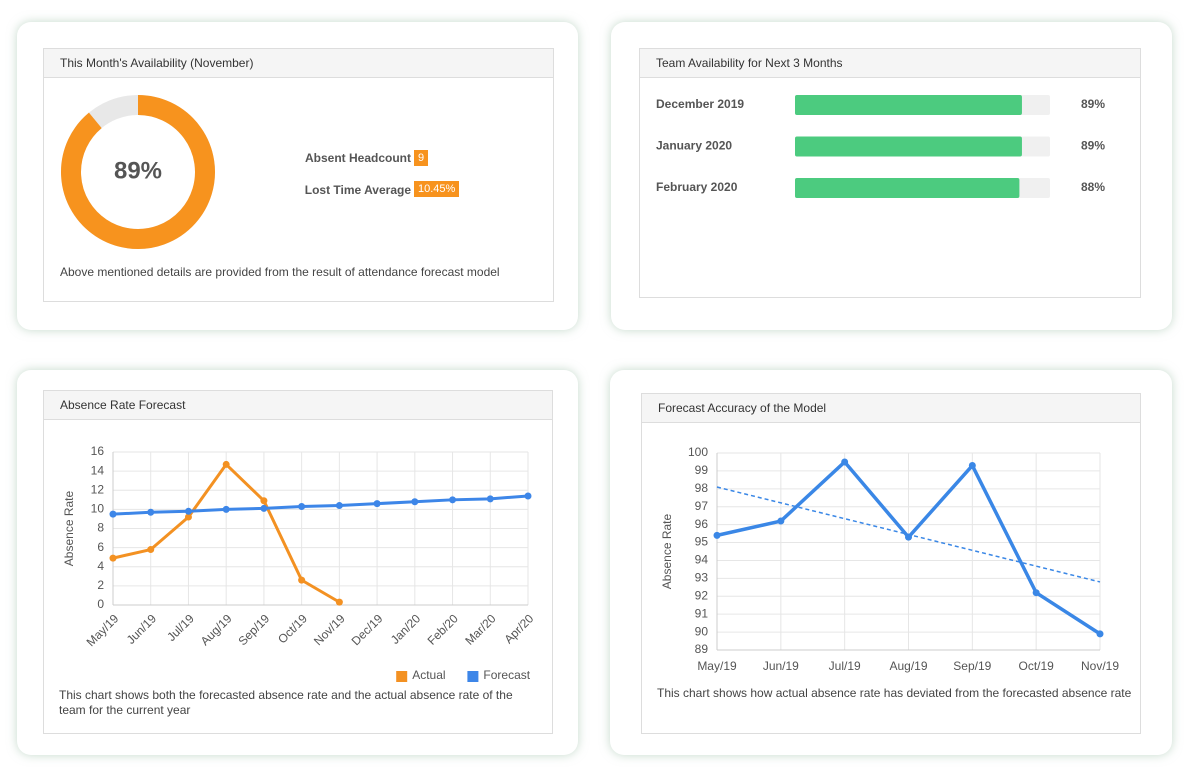 The width and height of the screenshot is (1192, 772). Describe the element at coordinates (480, 629) in the screenshot. I see `x-tick-label: Mar/20` at that location.